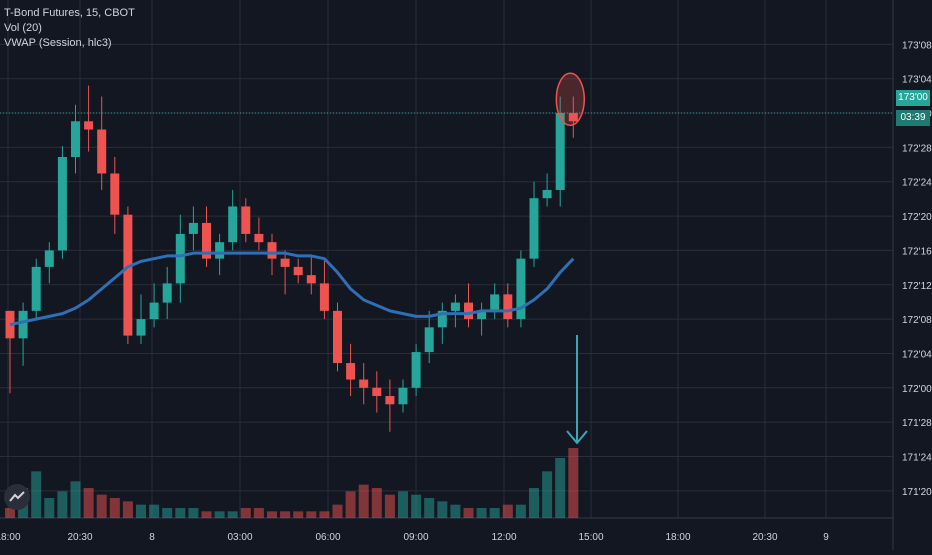 The image size is (932, 555). Describe the element at coordinates (917, 492) in the screenshot. I see `y-tick-label: 171'20` at that location.